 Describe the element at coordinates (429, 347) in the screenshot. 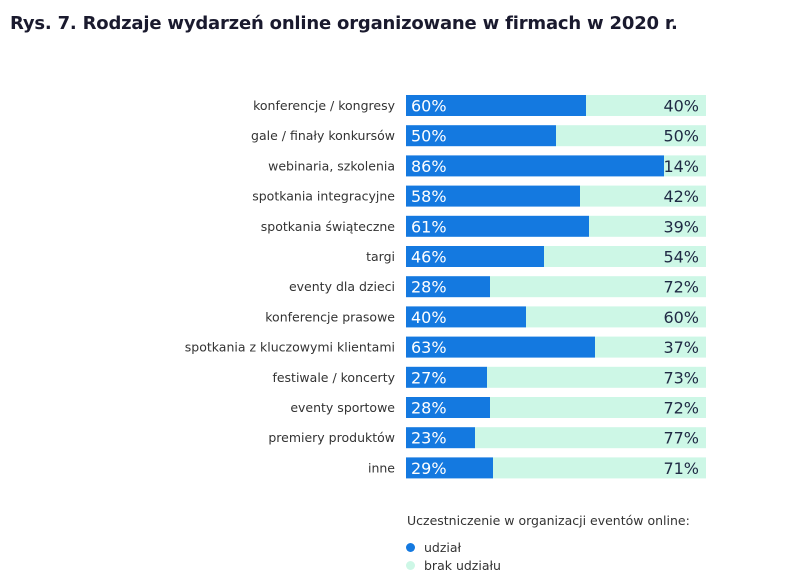

I see `value-label-udzial-8: 63%` at that location.